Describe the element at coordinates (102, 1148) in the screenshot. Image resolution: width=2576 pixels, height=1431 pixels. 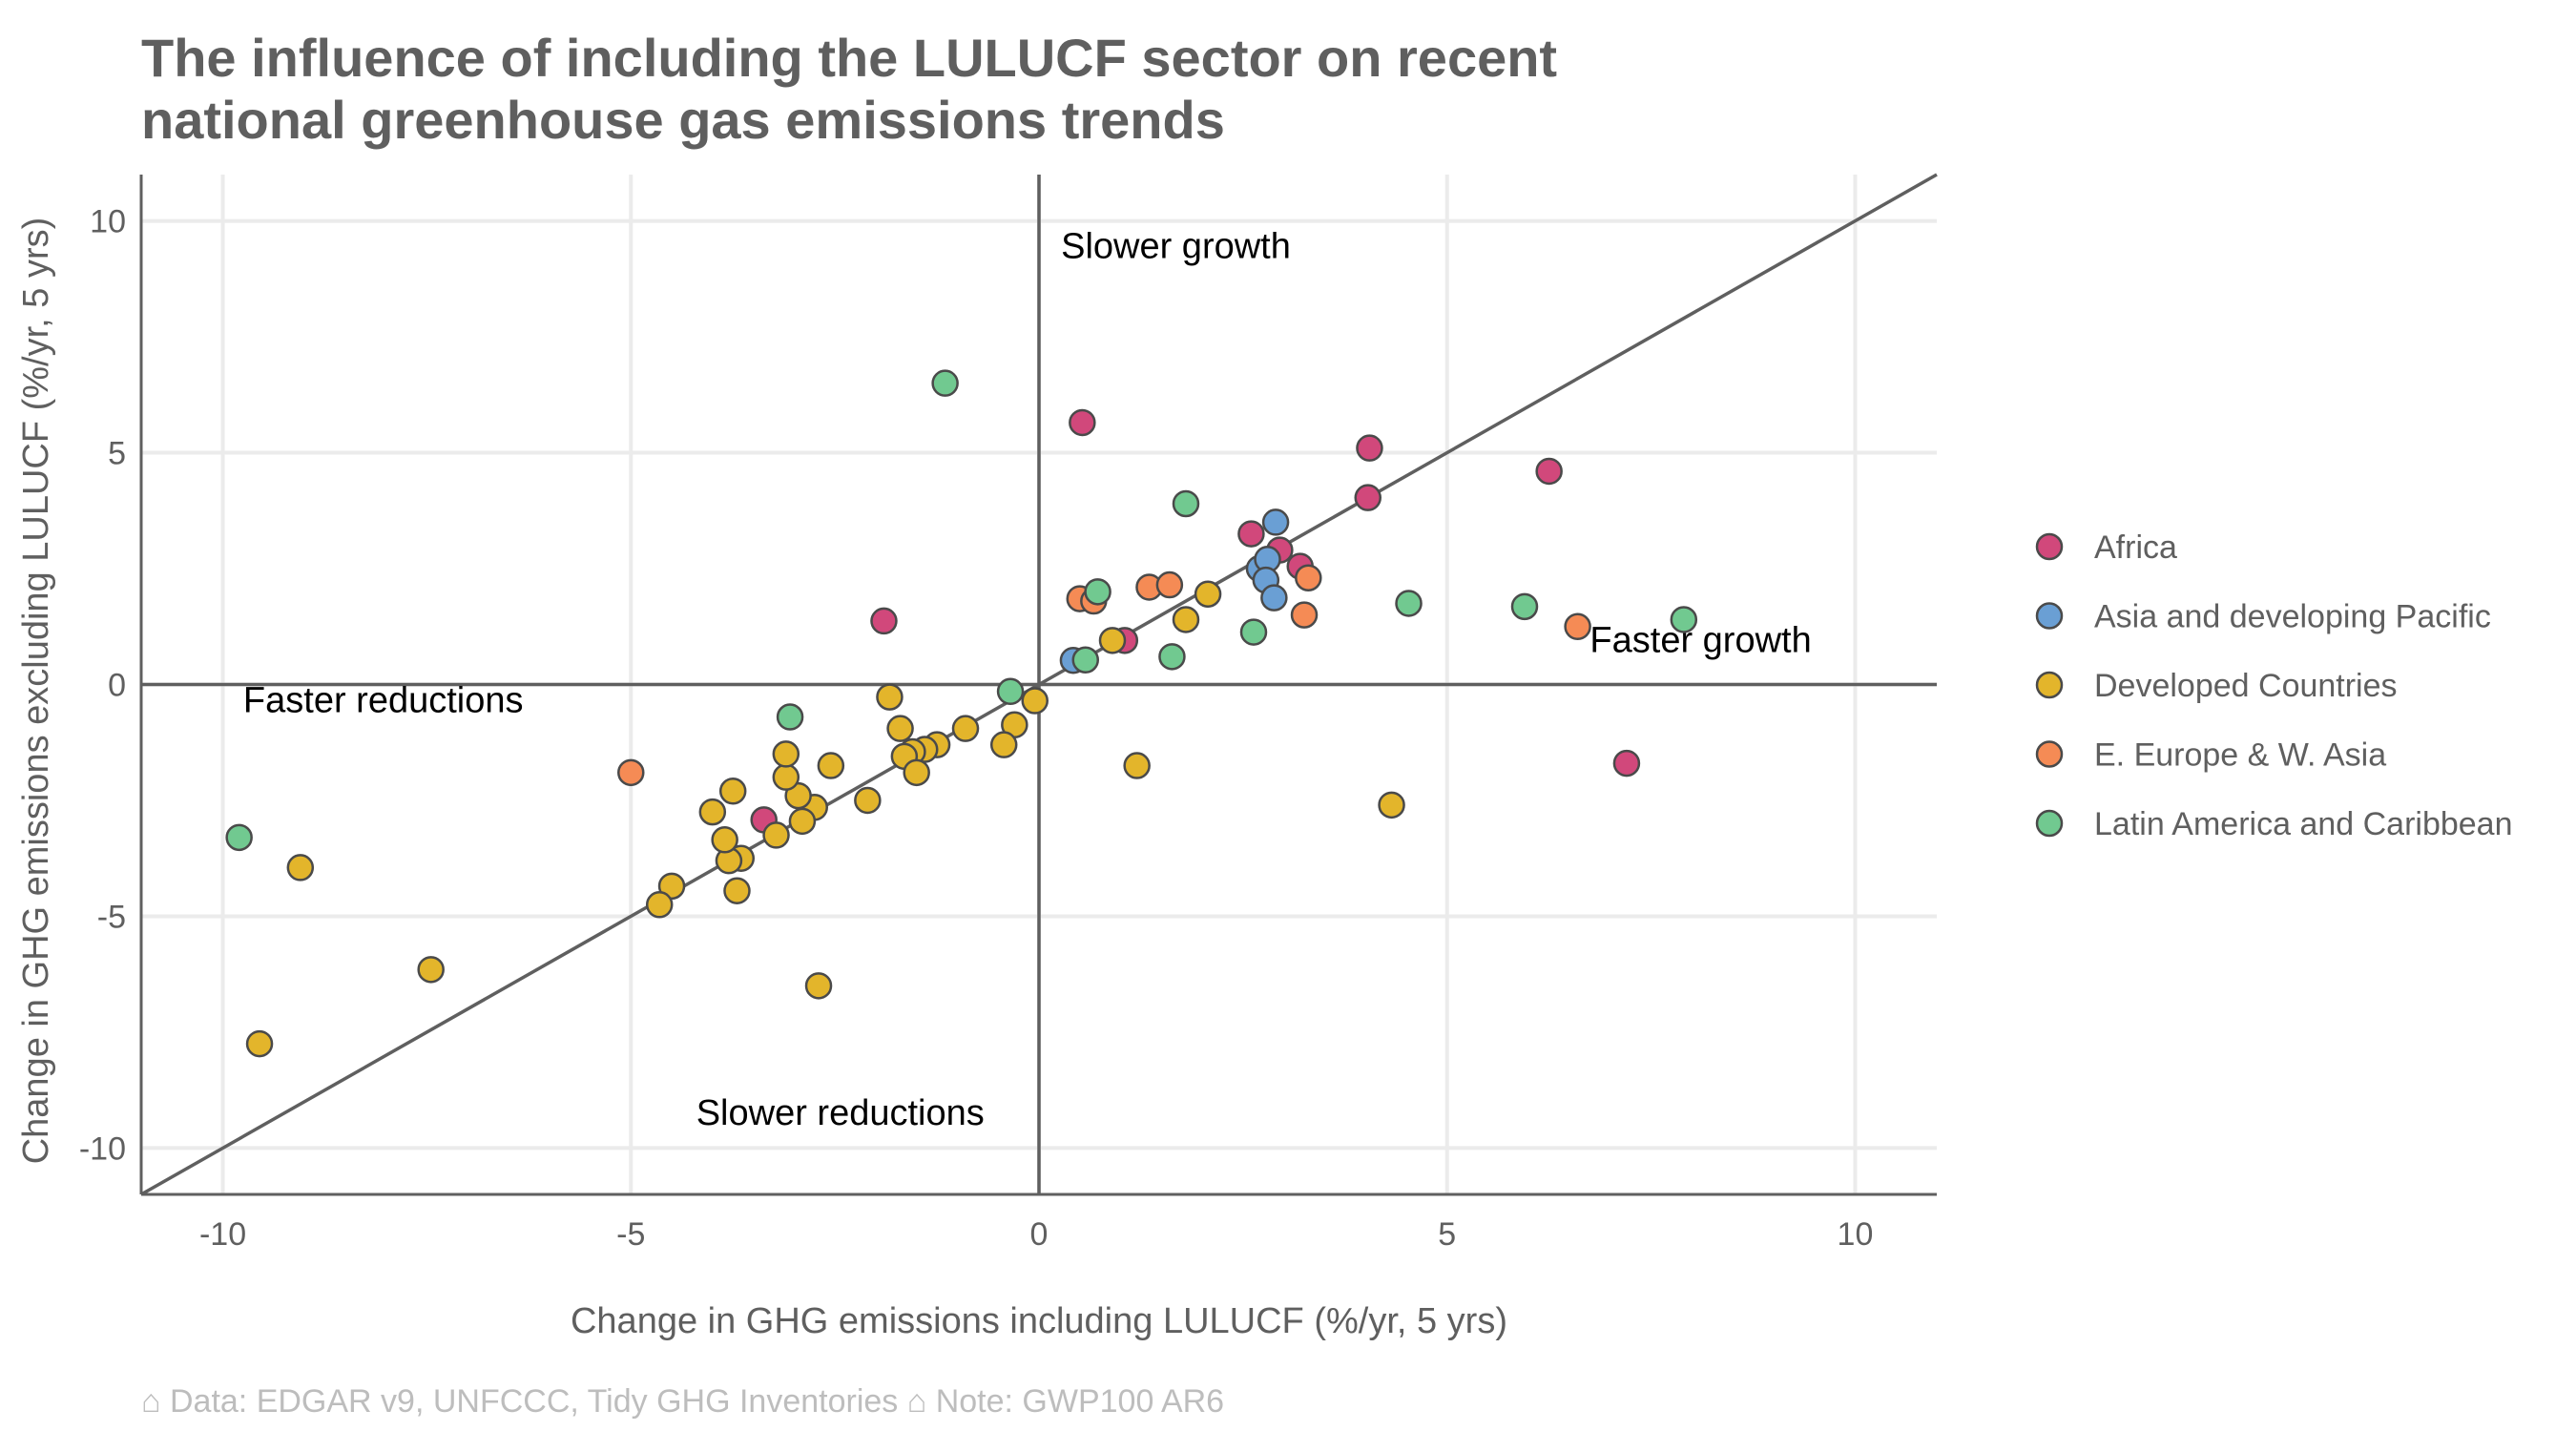
I see `y-tick-label-0: -10` at that location.